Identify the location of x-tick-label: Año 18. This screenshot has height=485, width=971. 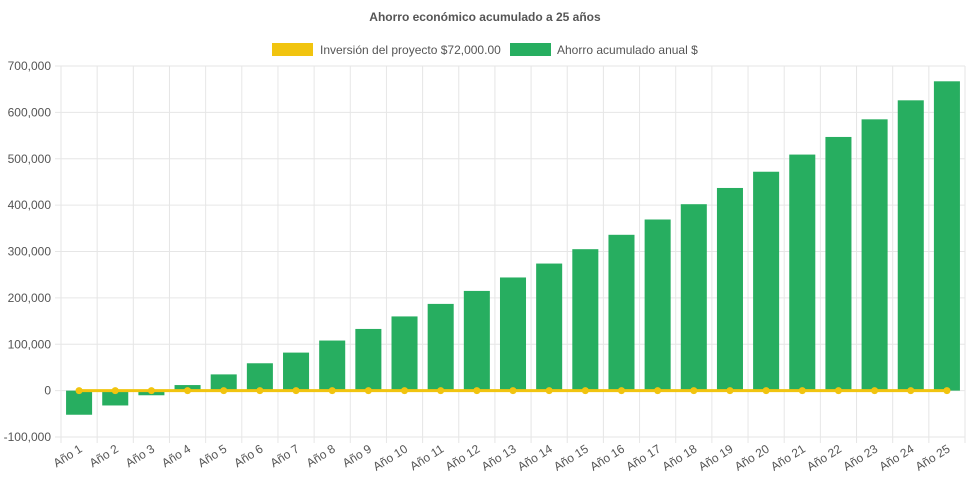
(680, 458).